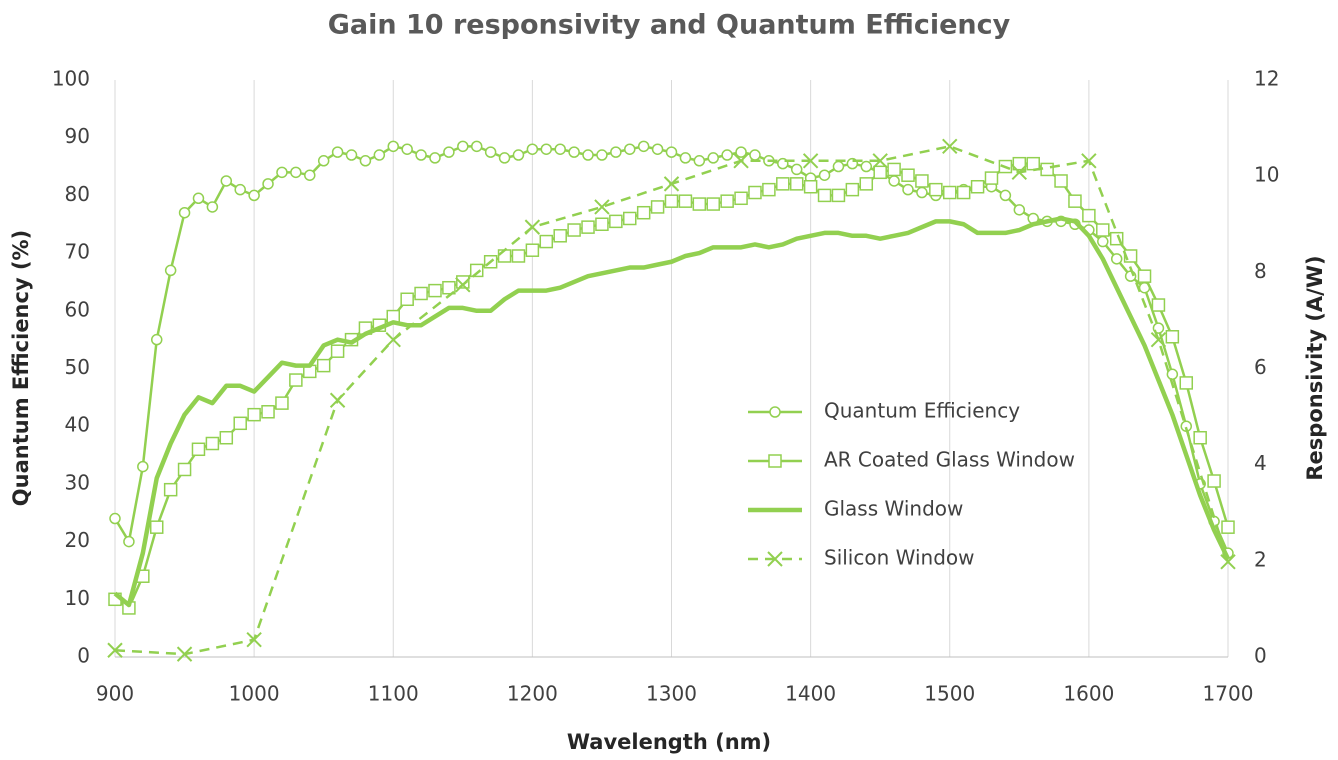 The height and width of the screenshot is (760, 1338). Describe the element at coordinates (115, 694) in the screenshot. I see `x-tick-label: 900` at that location.